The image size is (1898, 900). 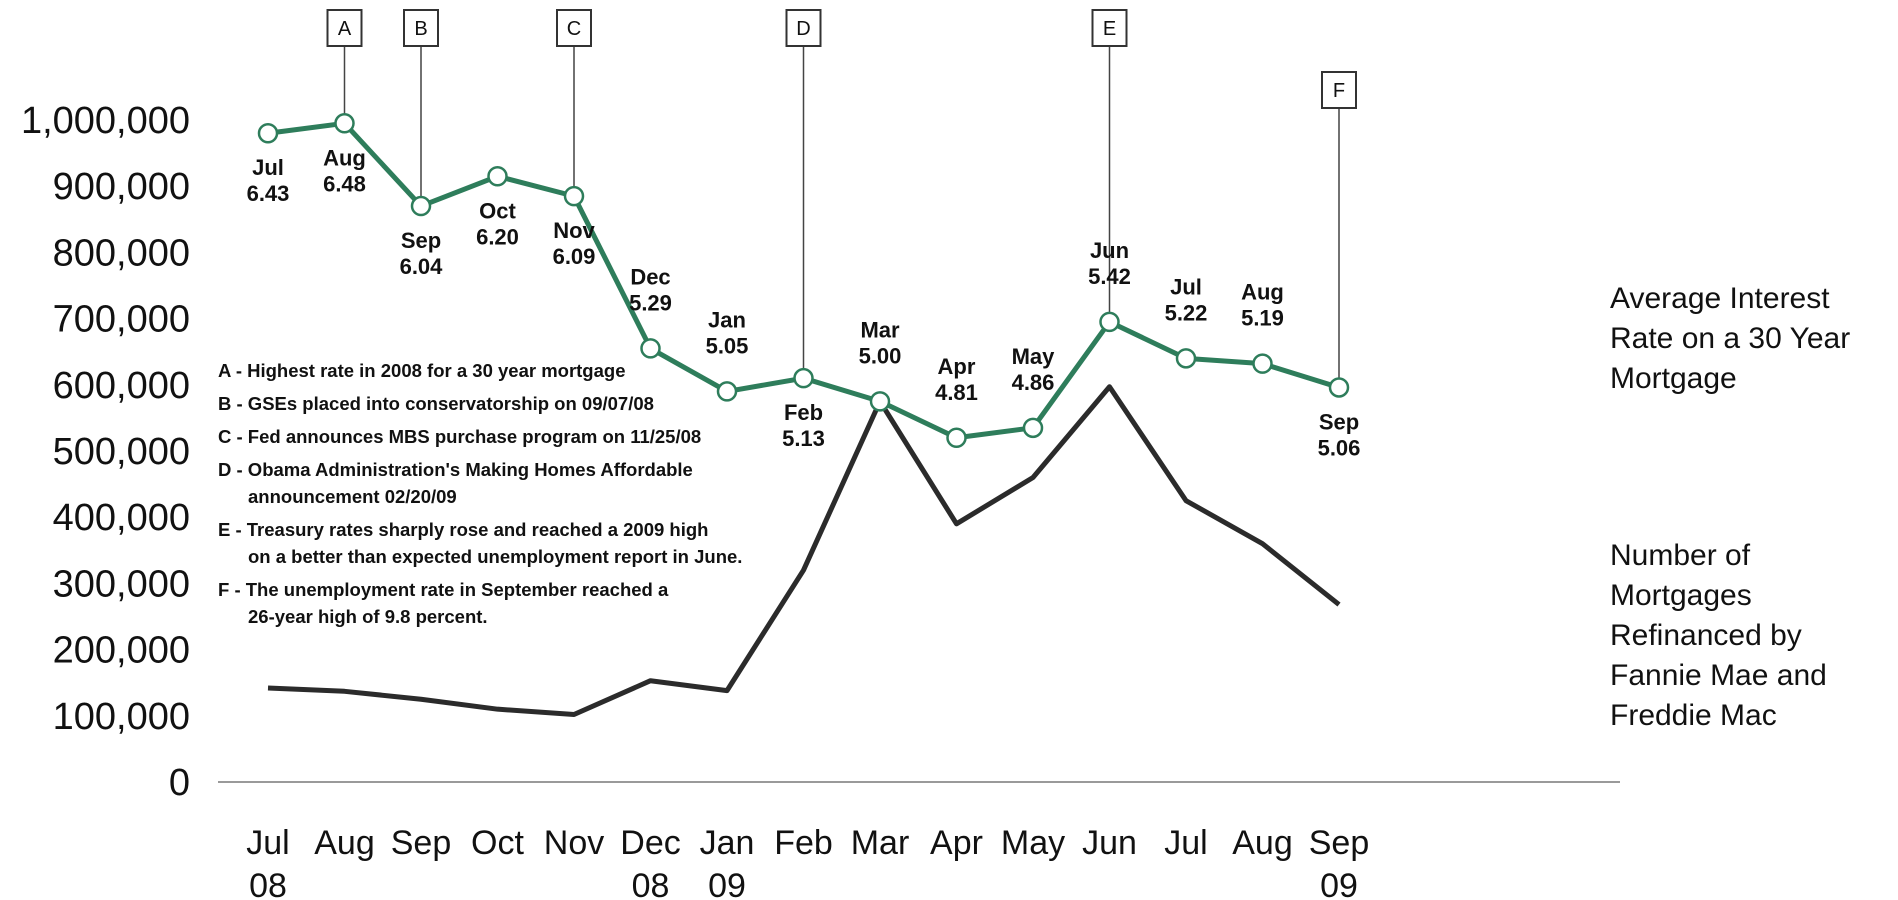 I want to click on y-tick-label: 500,000, so click(x=121, y=452).